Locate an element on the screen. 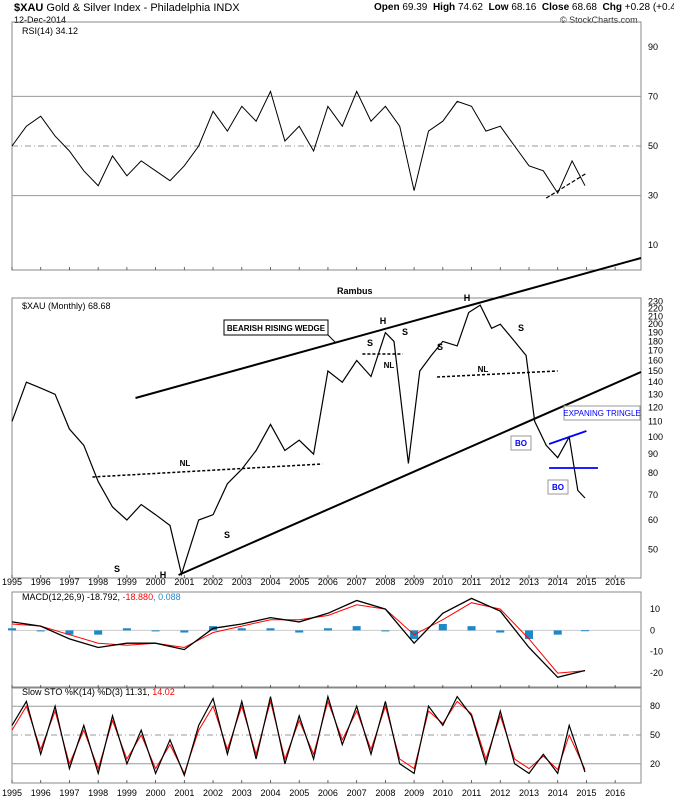  sto-k-line is located at coordinates (298, 736).